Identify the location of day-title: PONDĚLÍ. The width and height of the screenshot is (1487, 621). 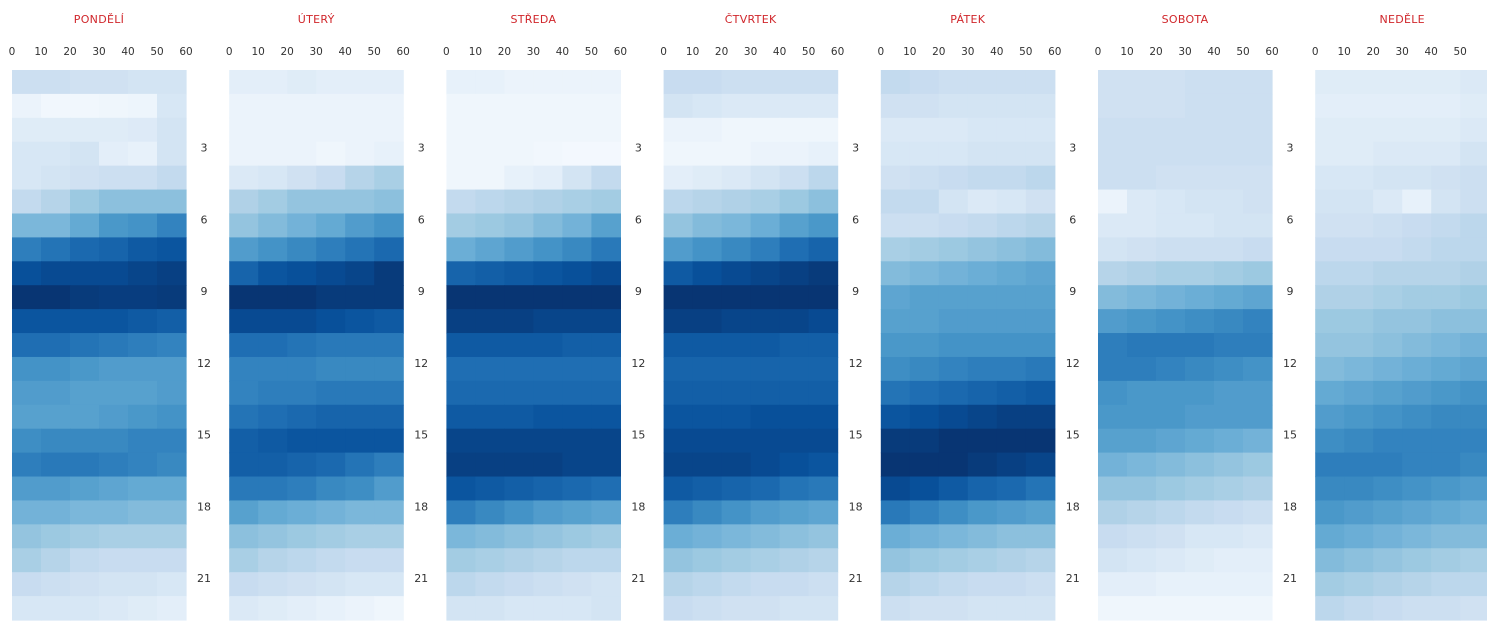
(99, 19).